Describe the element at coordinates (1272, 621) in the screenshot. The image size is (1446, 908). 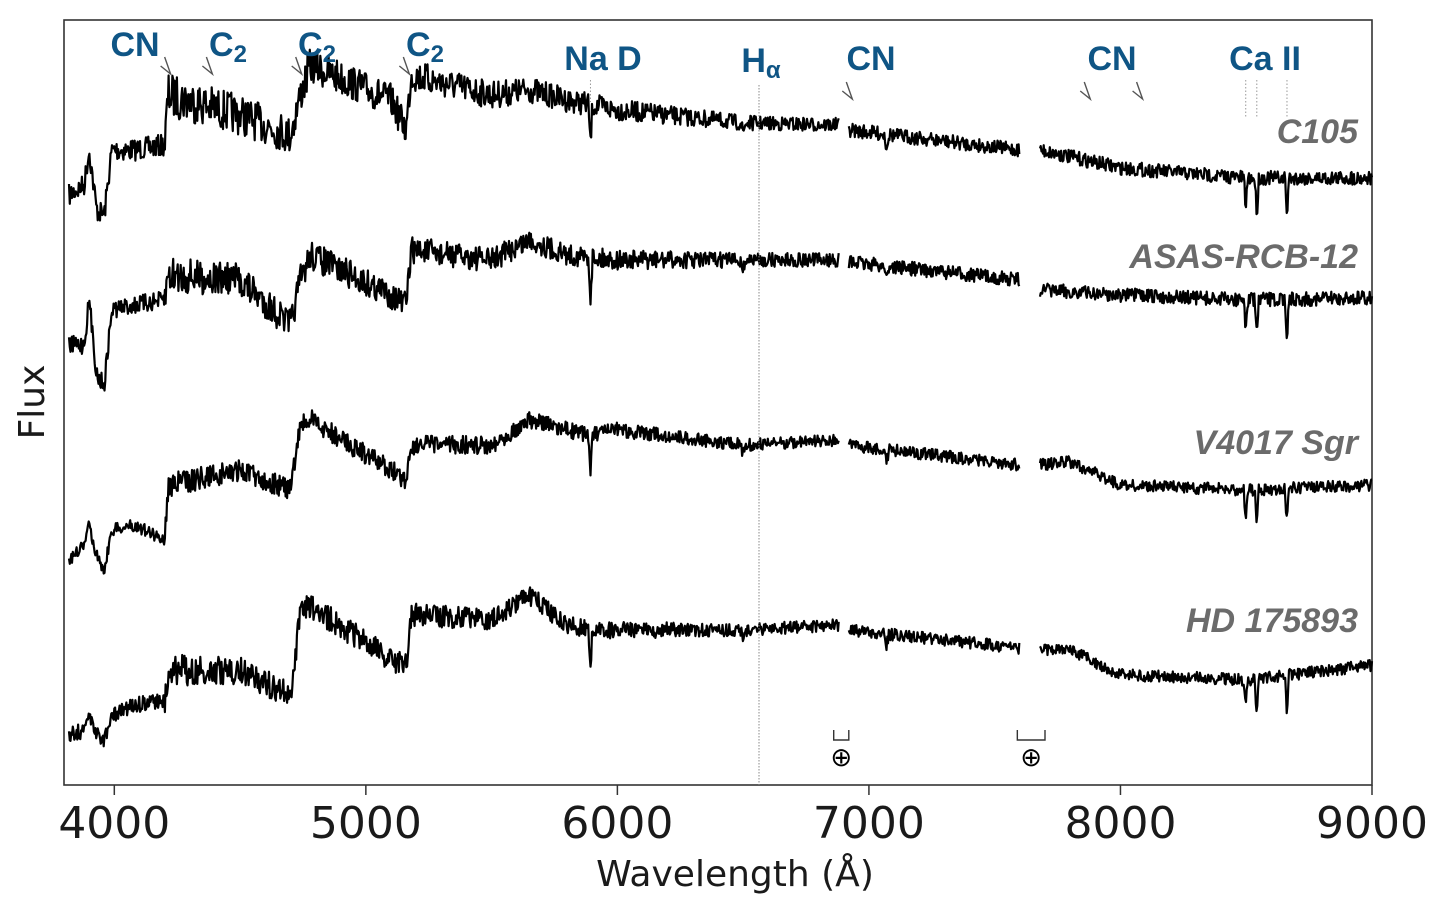
I see `series-label: HD 175893` at that location.